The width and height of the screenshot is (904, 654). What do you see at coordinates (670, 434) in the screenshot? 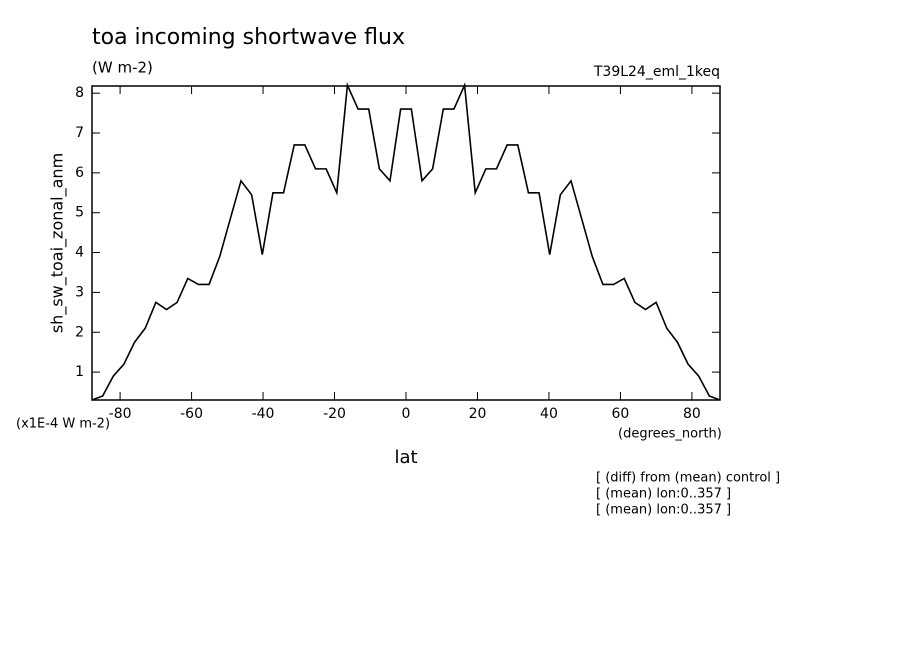
I see `x-units: (degrees_north)` at bounding box center [670, 434].